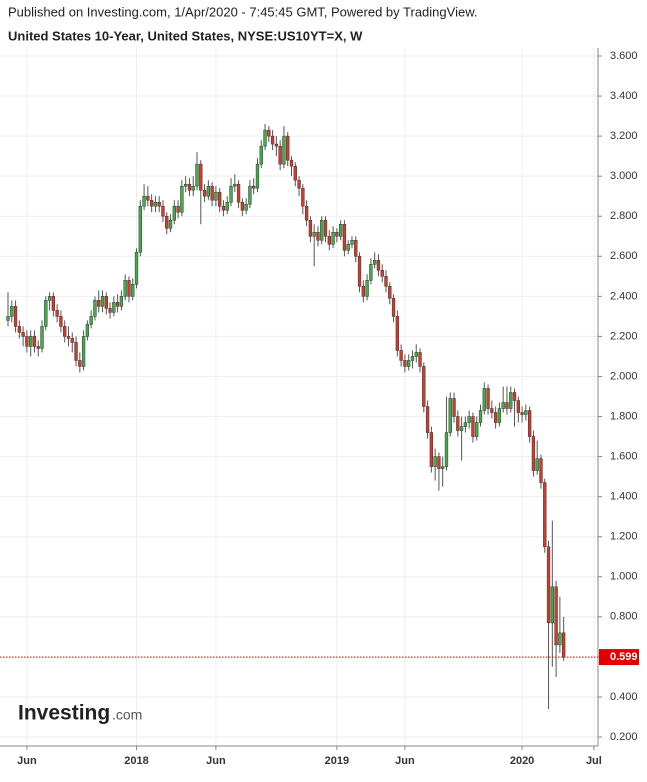  What do you see at coordinates (127, 715) in the screenshot?
I see `logo-suffix: .com` at bounding box center [127, 715].